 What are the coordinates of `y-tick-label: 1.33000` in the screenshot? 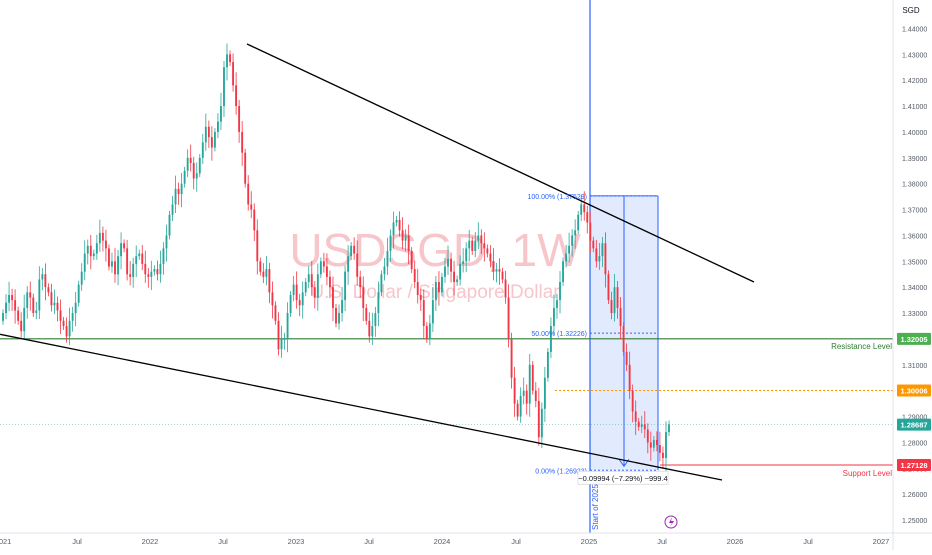 It's located at (914, 314).